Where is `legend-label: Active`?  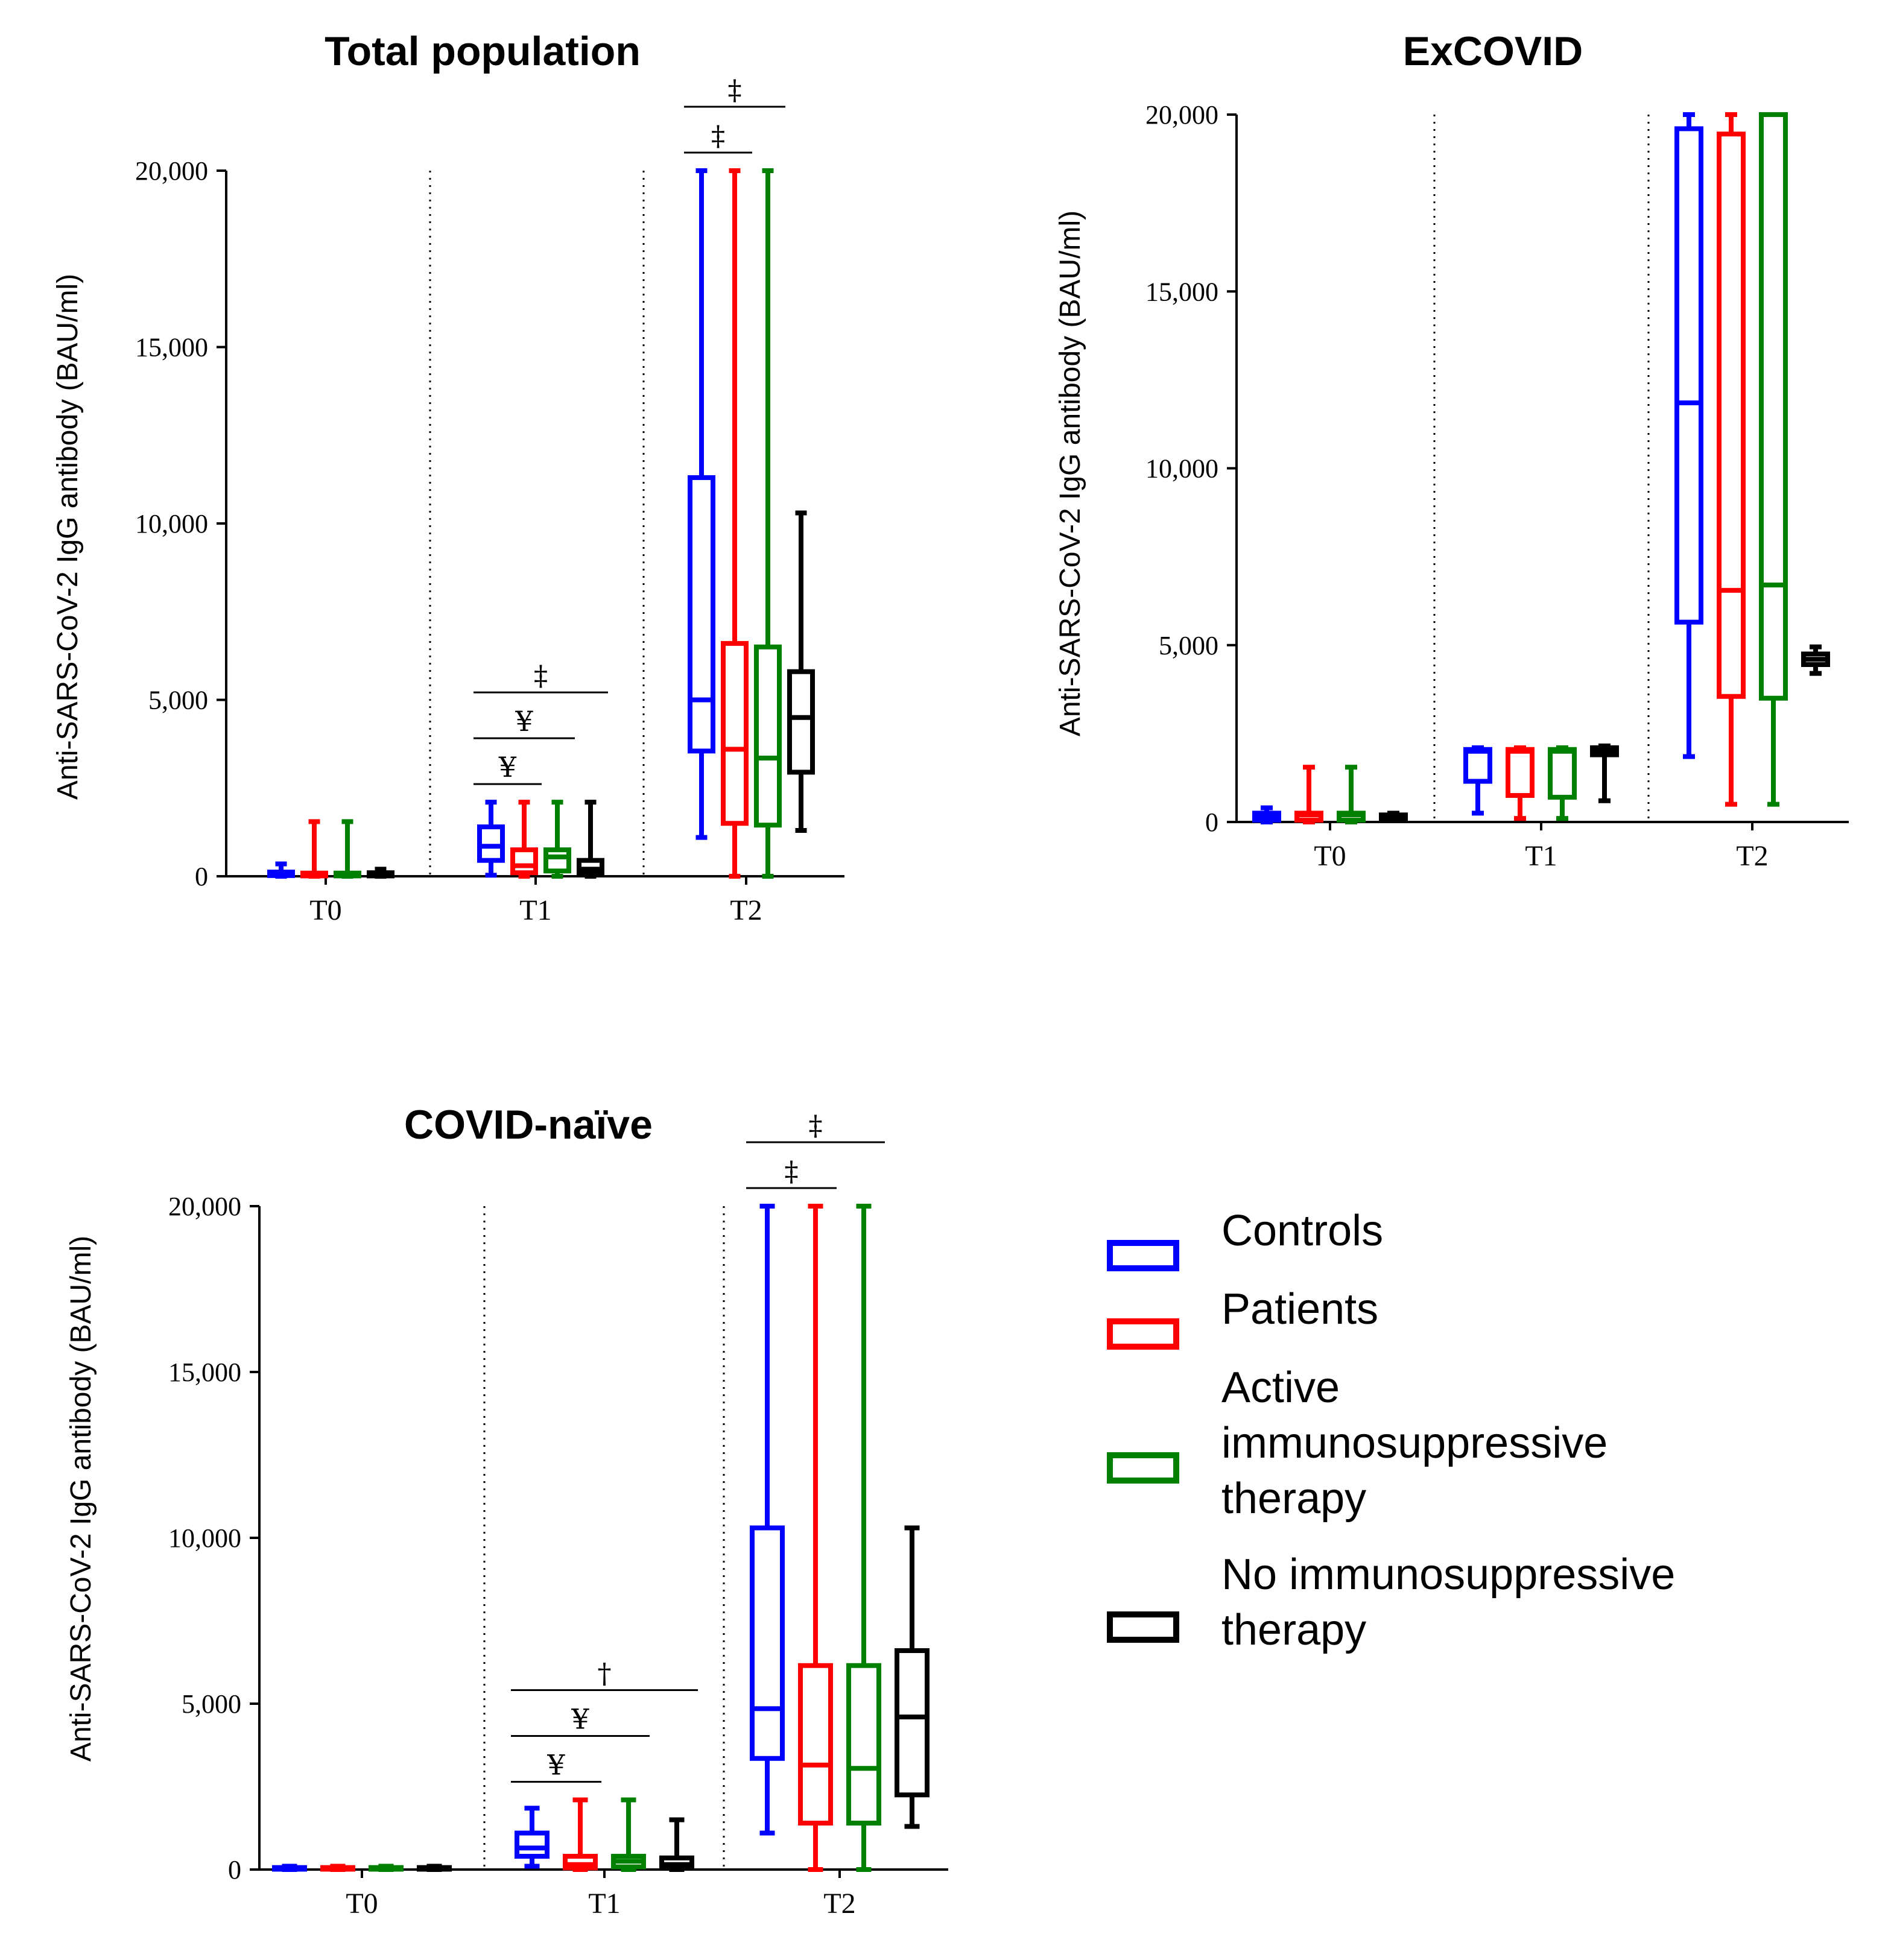
legend-label: Active is located at coordinates (1280, 1388).